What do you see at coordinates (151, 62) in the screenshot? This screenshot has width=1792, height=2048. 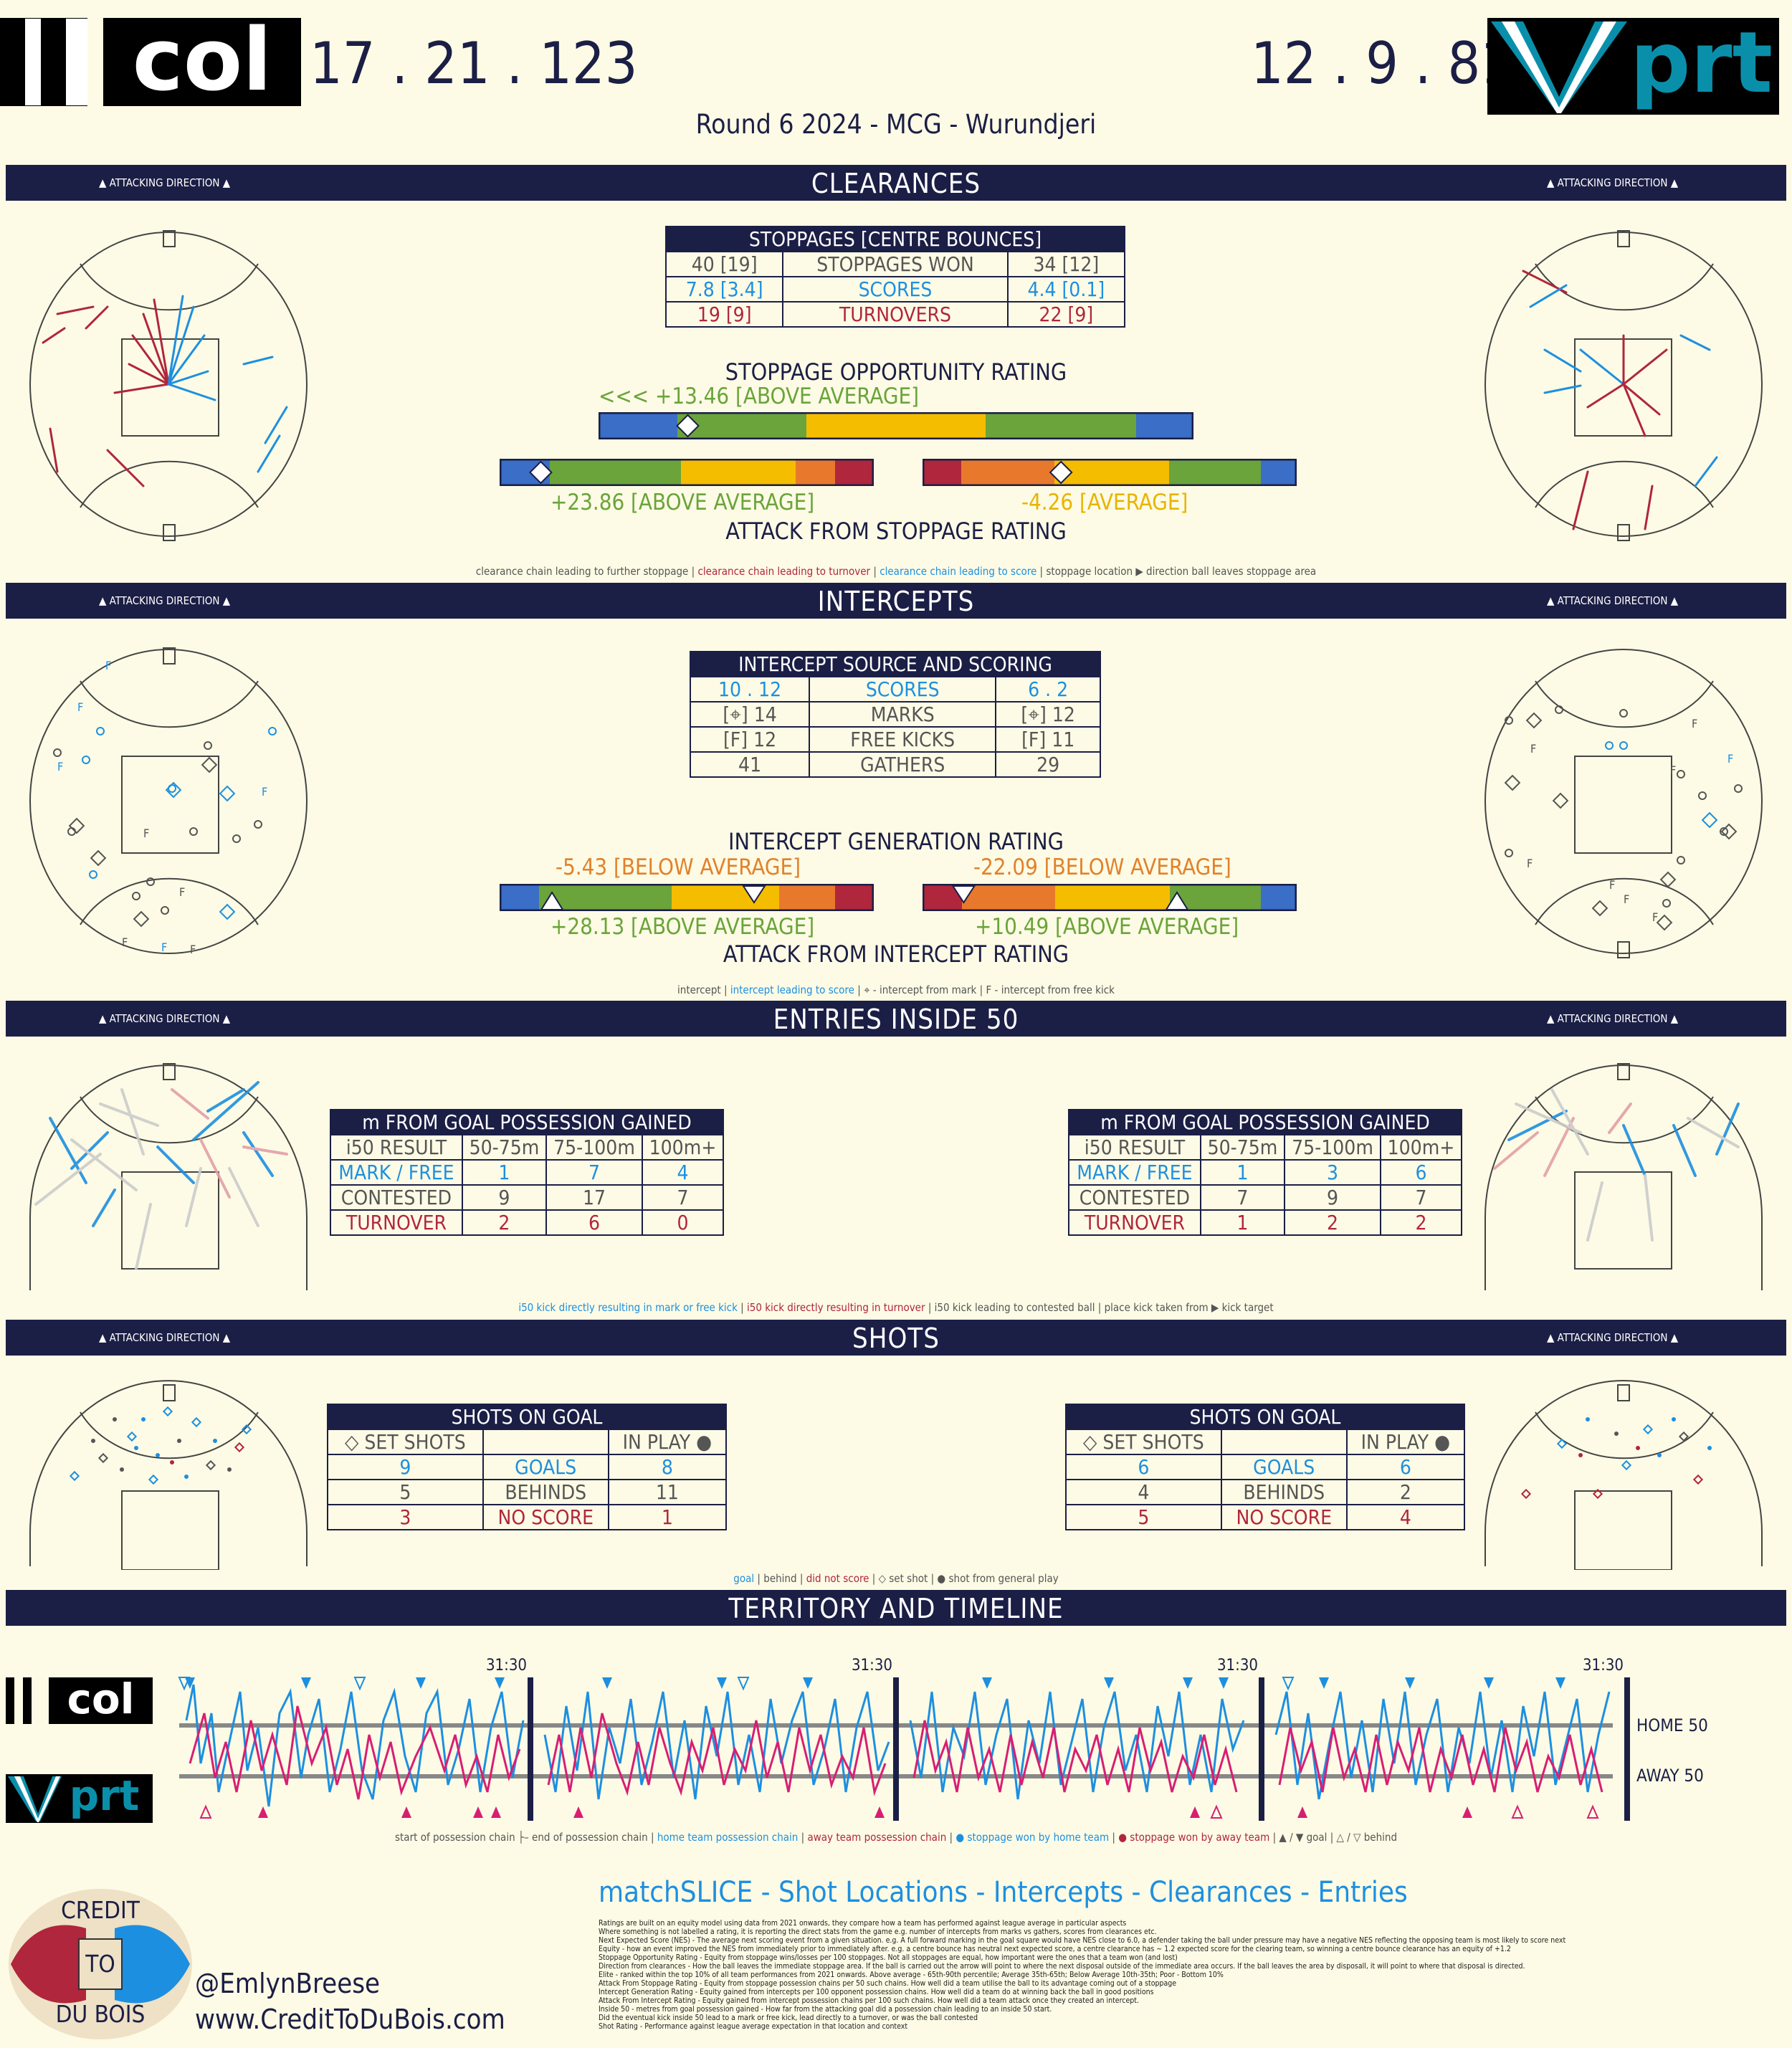 I see `home-logo: col` at bounding box center [151, 62].